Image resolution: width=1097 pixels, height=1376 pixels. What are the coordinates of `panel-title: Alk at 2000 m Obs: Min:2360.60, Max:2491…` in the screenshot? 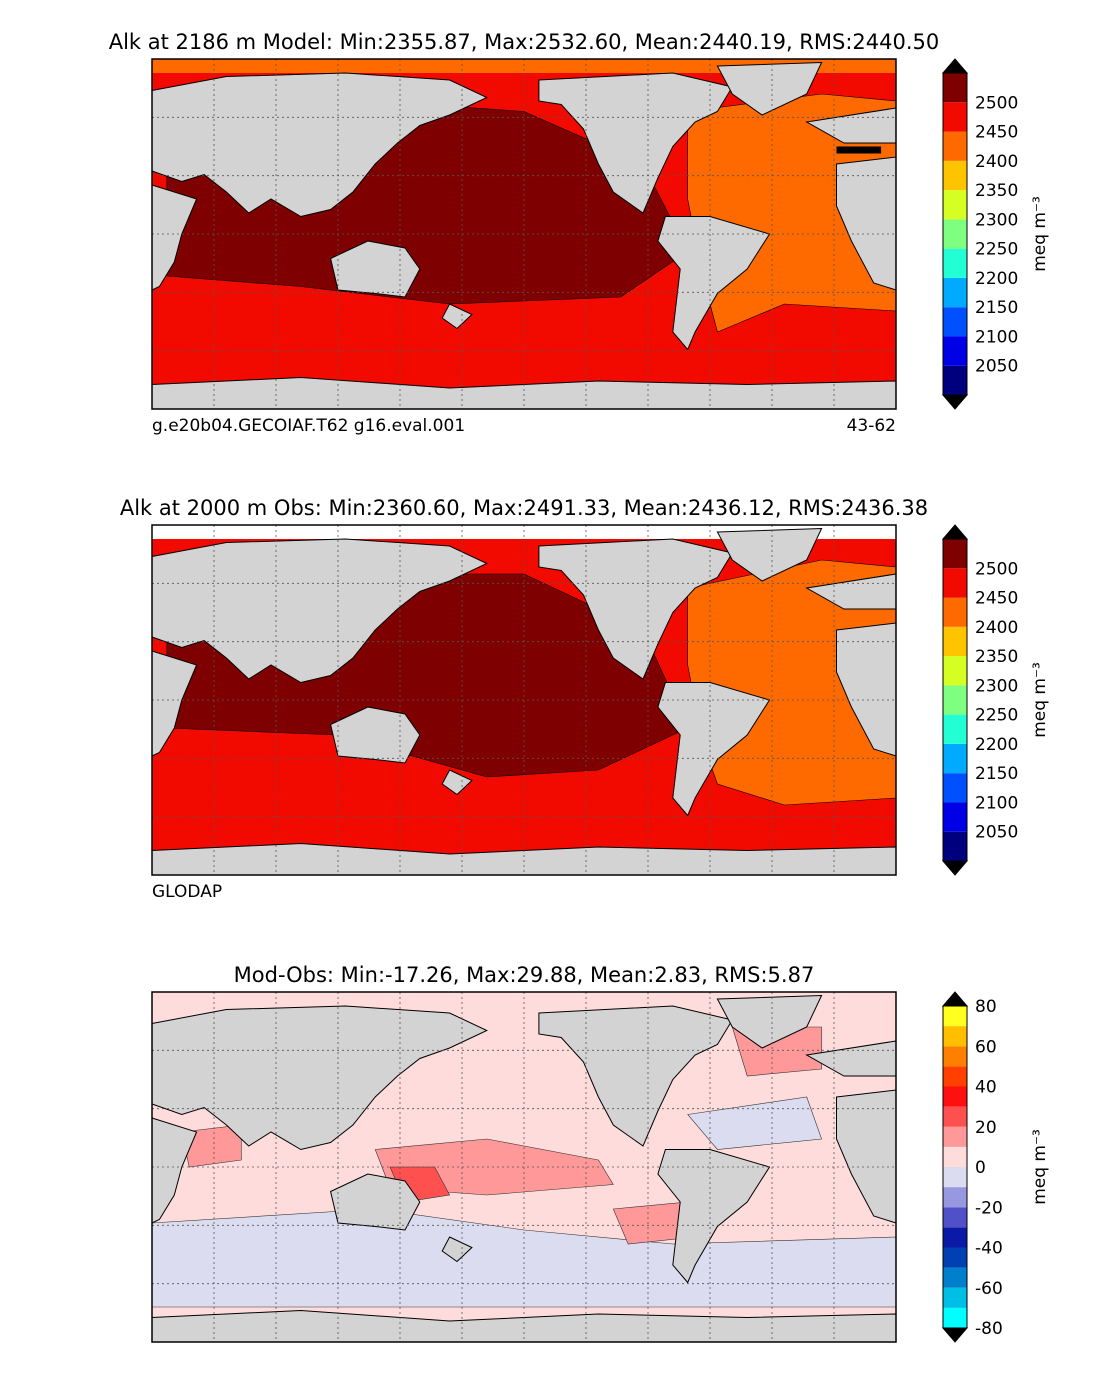 It's located at (524, 508).